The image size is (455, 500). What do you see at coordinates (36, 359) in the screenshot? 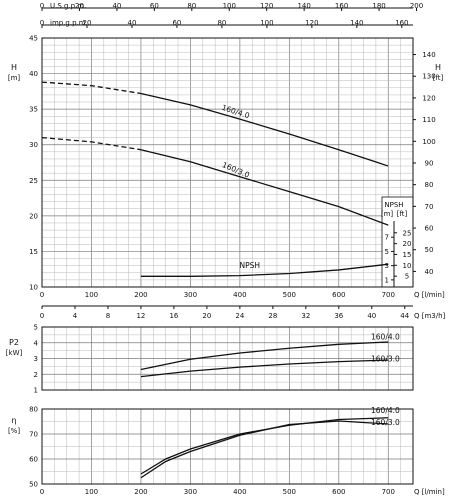
I see `power-y-tick-label: 3` at bounding box center [36, 359].